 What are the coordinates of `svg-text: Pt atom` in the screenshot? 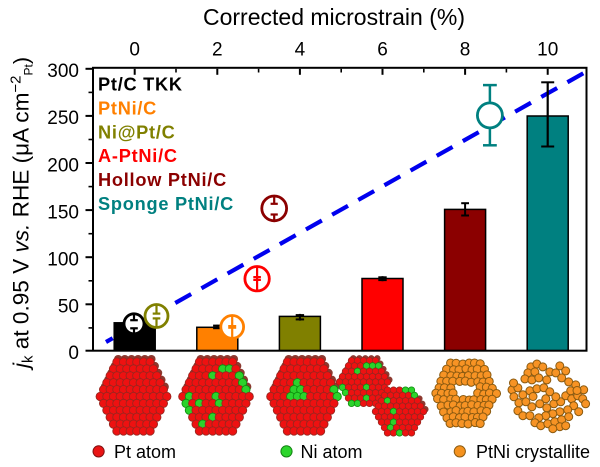 It's located at (145, 452).